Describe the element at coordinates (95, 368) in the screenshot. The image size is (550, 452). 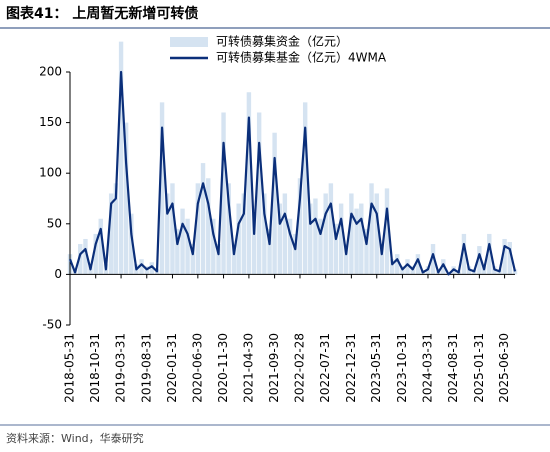
I see `x-tick-label: 2018-10-31` at that location.